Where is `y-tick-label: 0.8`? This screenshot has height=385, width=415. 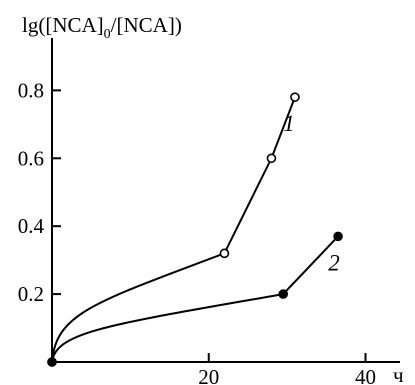
y-tick-label: 0.8 is located at coordinates (31, 90).